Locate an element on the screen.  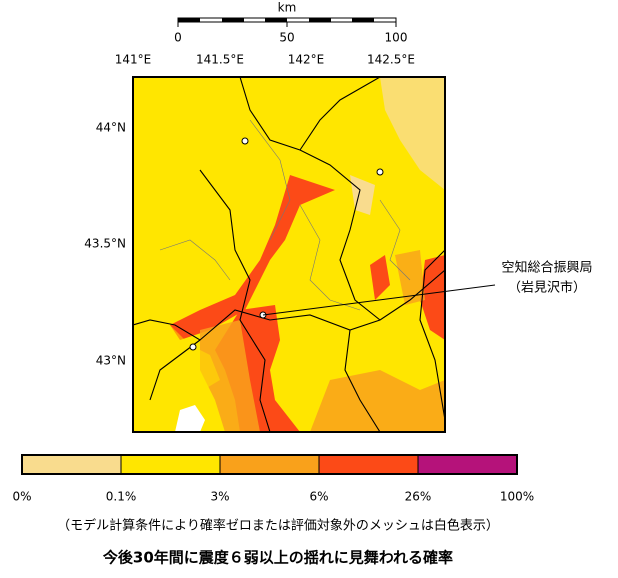
low-zone is located at coordinates (412, 133).